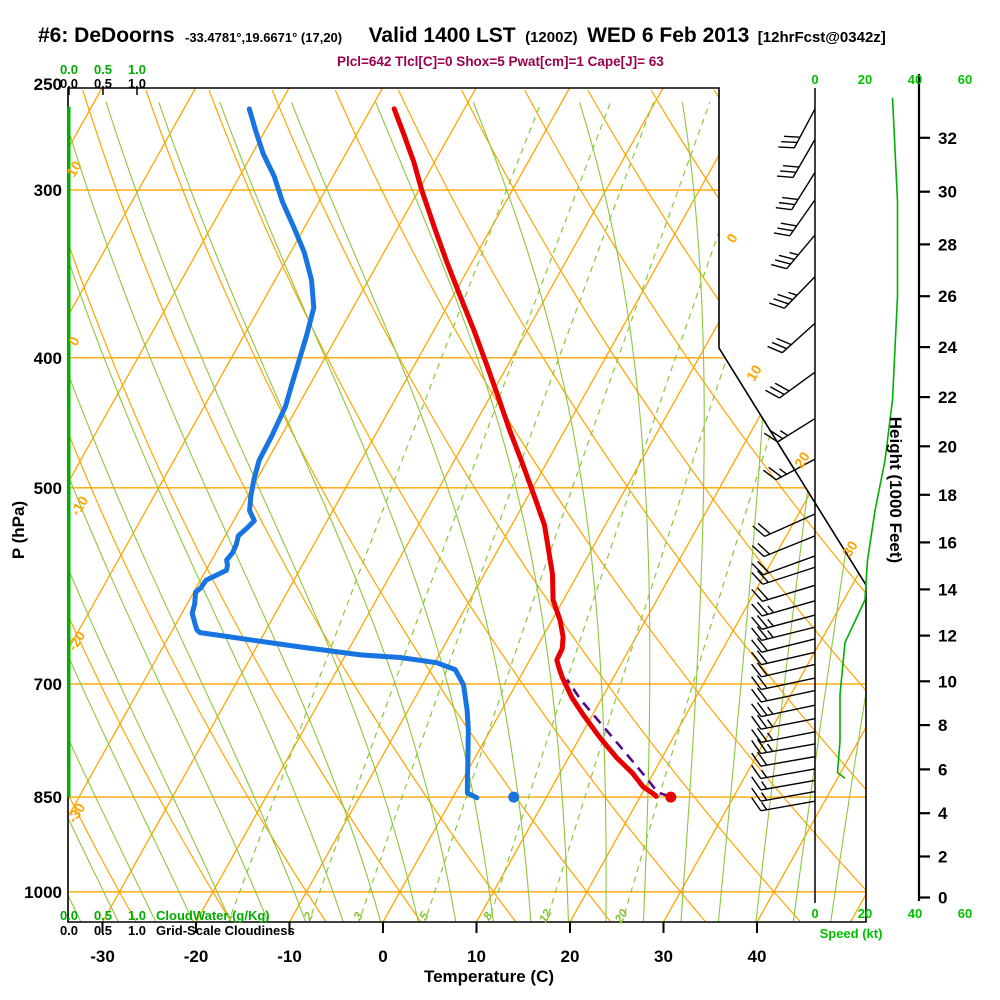 The height and width of the screenshot is (1000, 1000). I want to click on cloudwater-scale-bottom: 0.5, so click(103, 915).